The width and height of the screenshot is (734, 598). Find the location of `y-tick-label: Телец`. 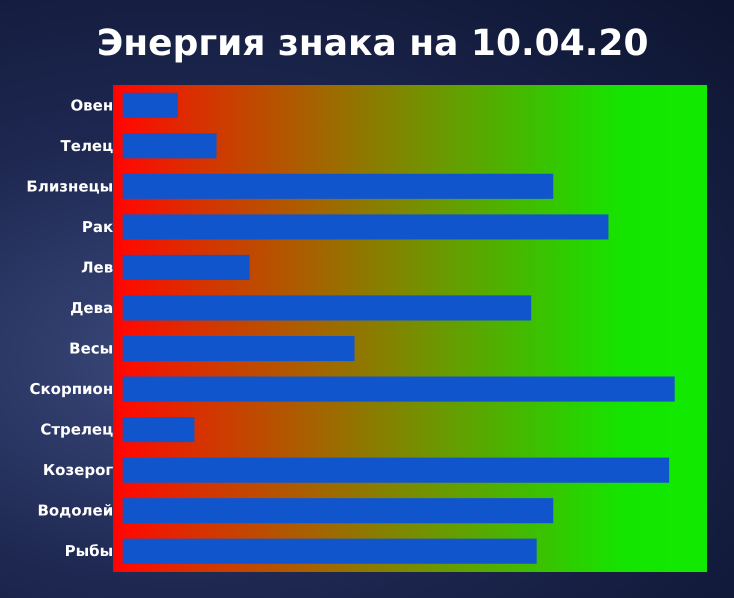

y-tick-label: Телец is located at coordinates (87, 145).